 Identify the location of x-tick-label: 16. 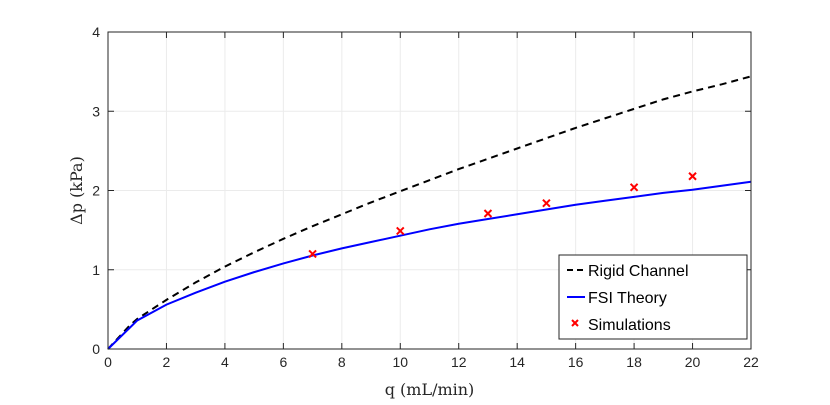
(576, 362).